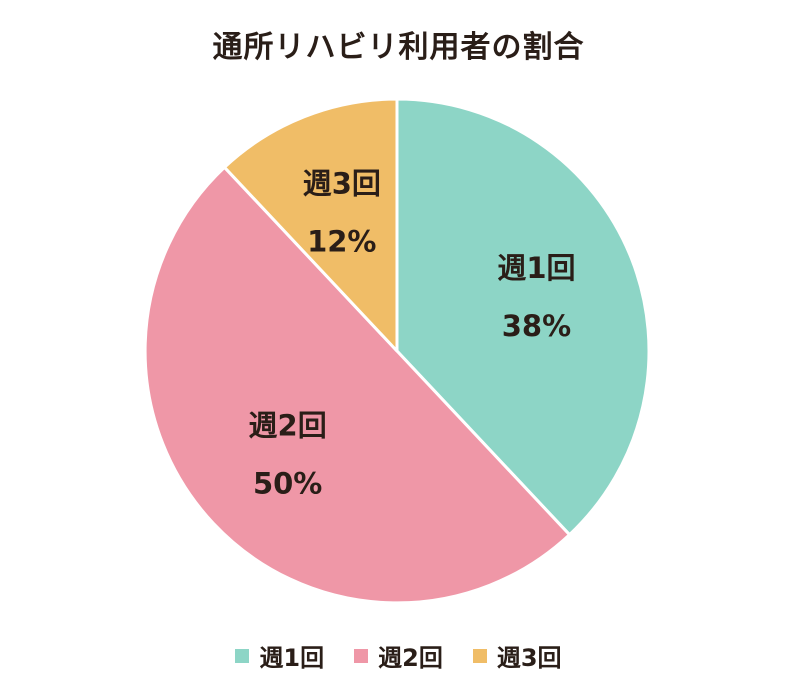 The width and height of the screenshot is (797, 689). What do you see at coordinates (342, 184) in the screenshot?
I see `slice-category-label-3: 週3回` at bounding box center [342, 184].